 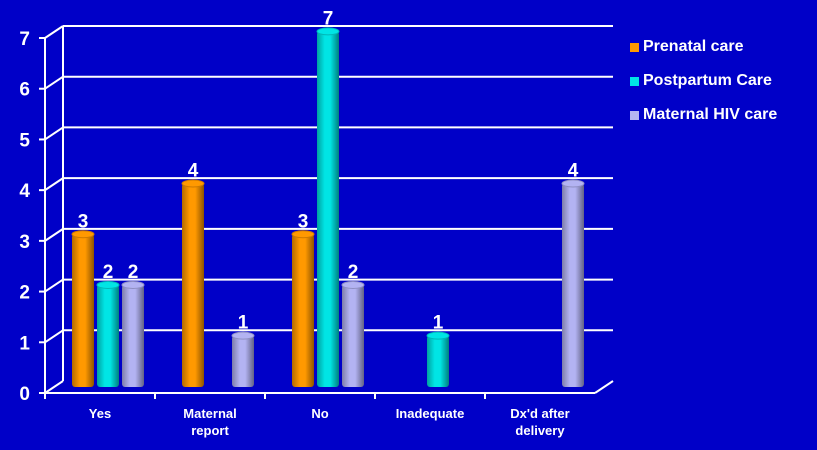 I want to click on y-tick-label-2: 2, so click(x=24, y=293).